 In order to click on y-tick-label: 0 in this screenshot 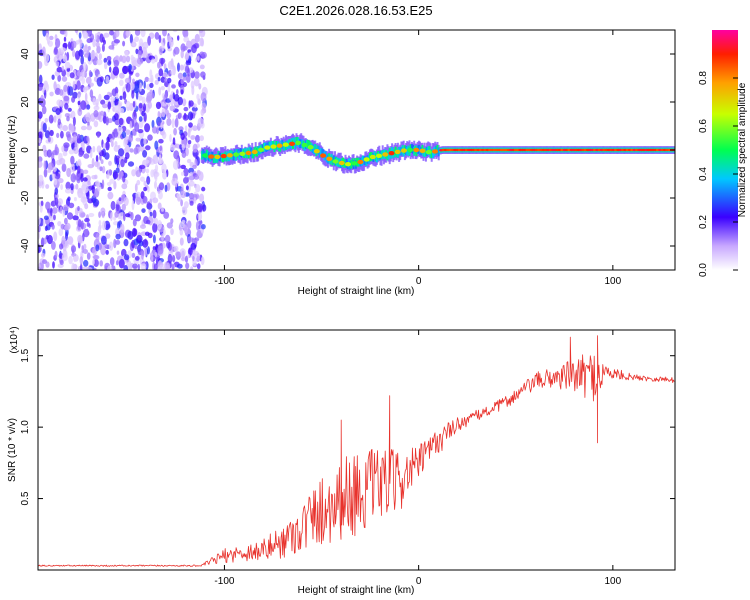, I will do `click(25, 150)`.